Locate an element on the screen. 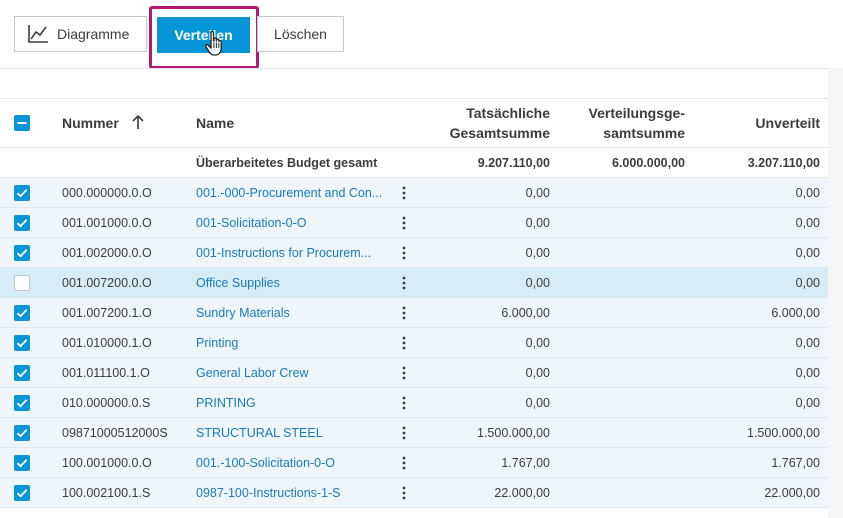  table-row: 001.007200.0.O Office Supplies 0,00 0,00 is located at coordinates (414, 283).